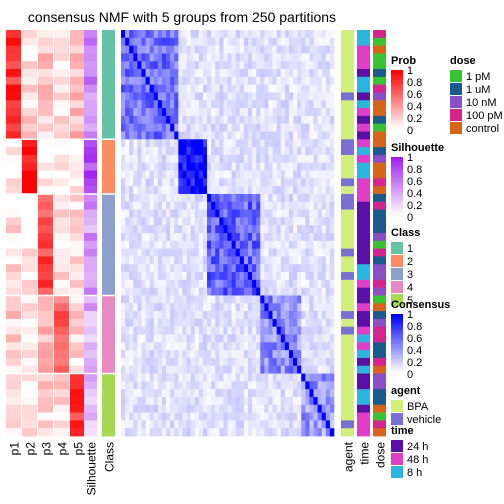 The image size is (504, 504). What do you see at coordinates (47, 449) in the screenshot?
I see `column-label: p3` at bounding box center [47, 449].